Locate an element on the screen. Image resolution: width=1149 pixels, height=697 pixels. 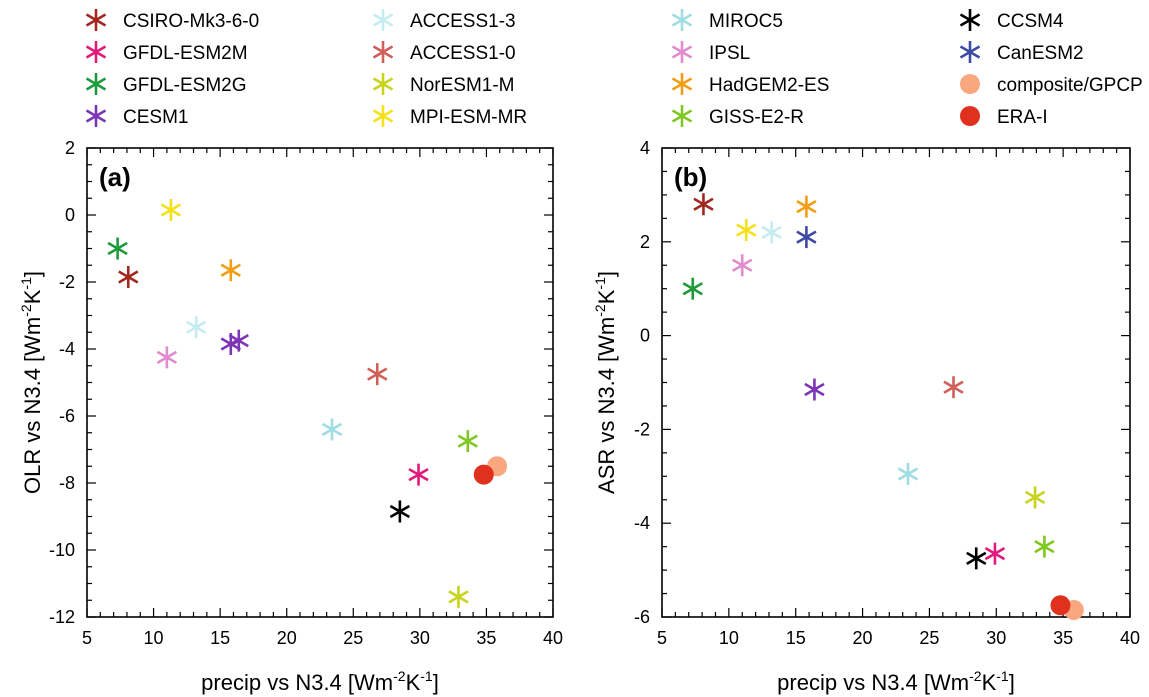
point-era-i is located at coordinates (1060, 605).